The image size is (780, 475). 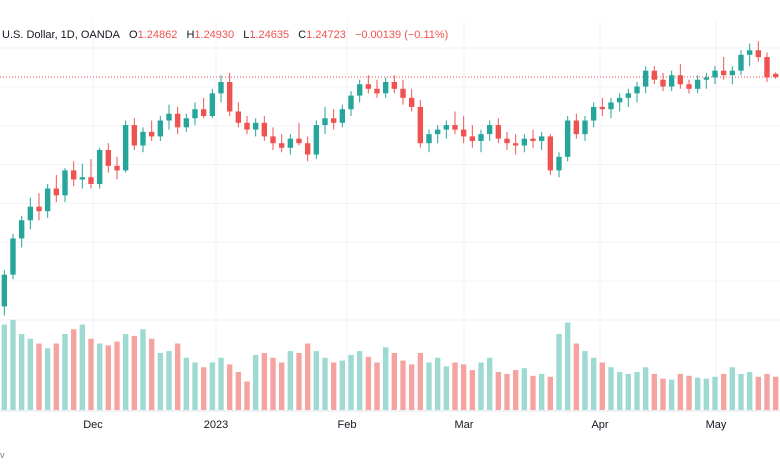 What do you see at coordinates (599, 425) in the screenshot?
I see `x-tick-label: Apr` at bounding box center [599, 425].